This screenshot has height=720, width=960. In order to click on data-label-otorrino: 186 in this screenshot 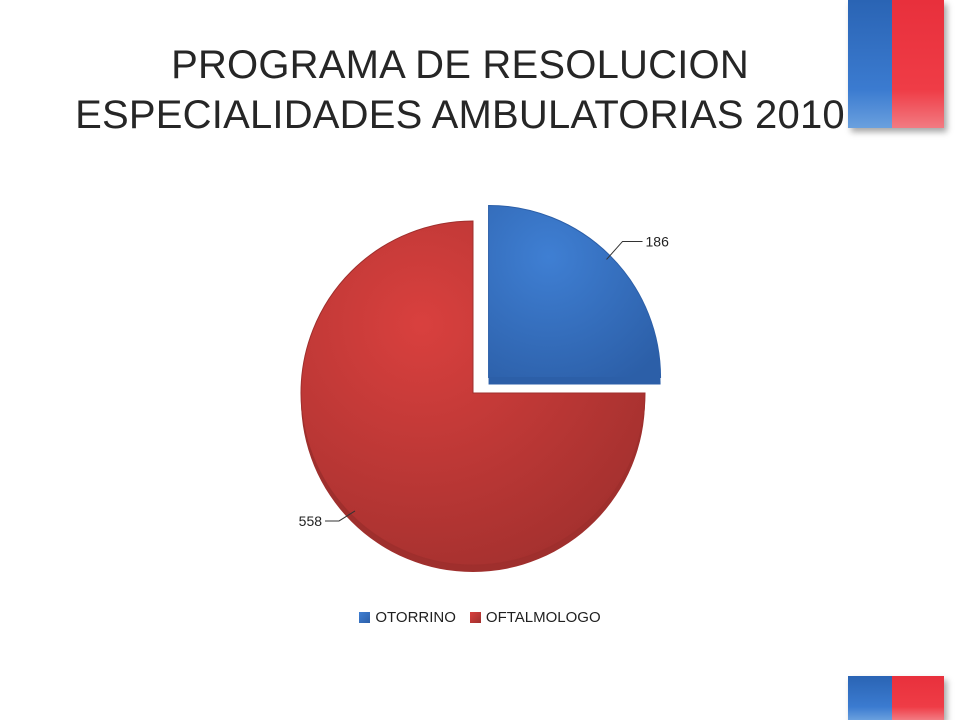, I will do `click(658, 241)`.